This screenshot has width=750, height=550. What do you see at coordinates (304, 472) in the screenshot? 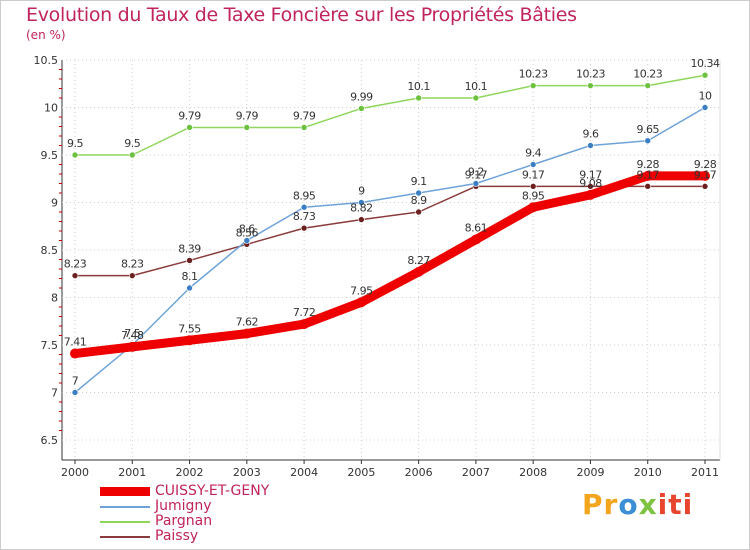
I see `x-tick-label: 2004` at bounding box center [304, 472].